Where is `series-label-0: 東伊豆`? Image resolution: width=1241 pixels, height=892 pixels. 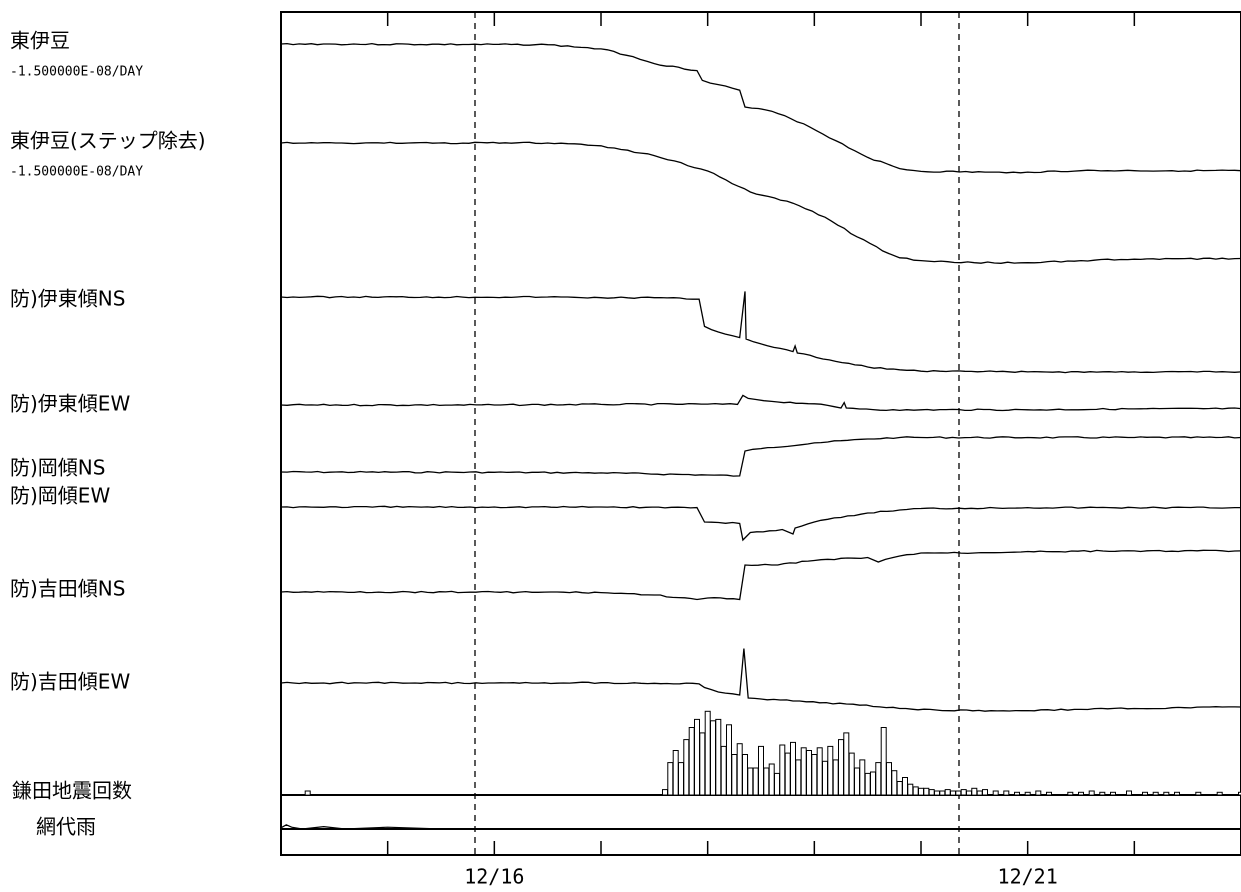
series-label-0: 東伊豆 is located at coordinates (40, 41).